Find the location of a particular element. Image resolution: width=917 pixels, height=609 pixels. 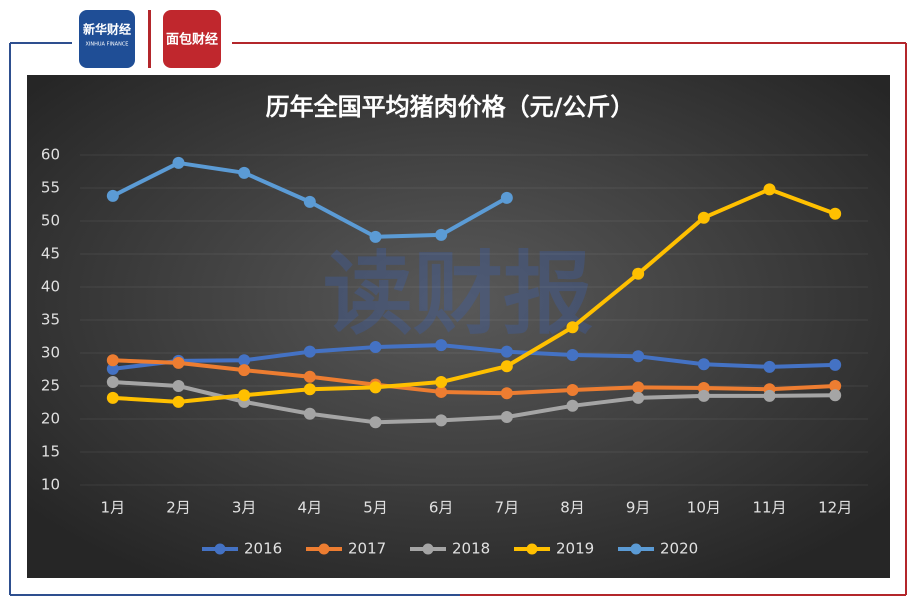

x-tick-label: 3月 is located at coordinates (244, 508).